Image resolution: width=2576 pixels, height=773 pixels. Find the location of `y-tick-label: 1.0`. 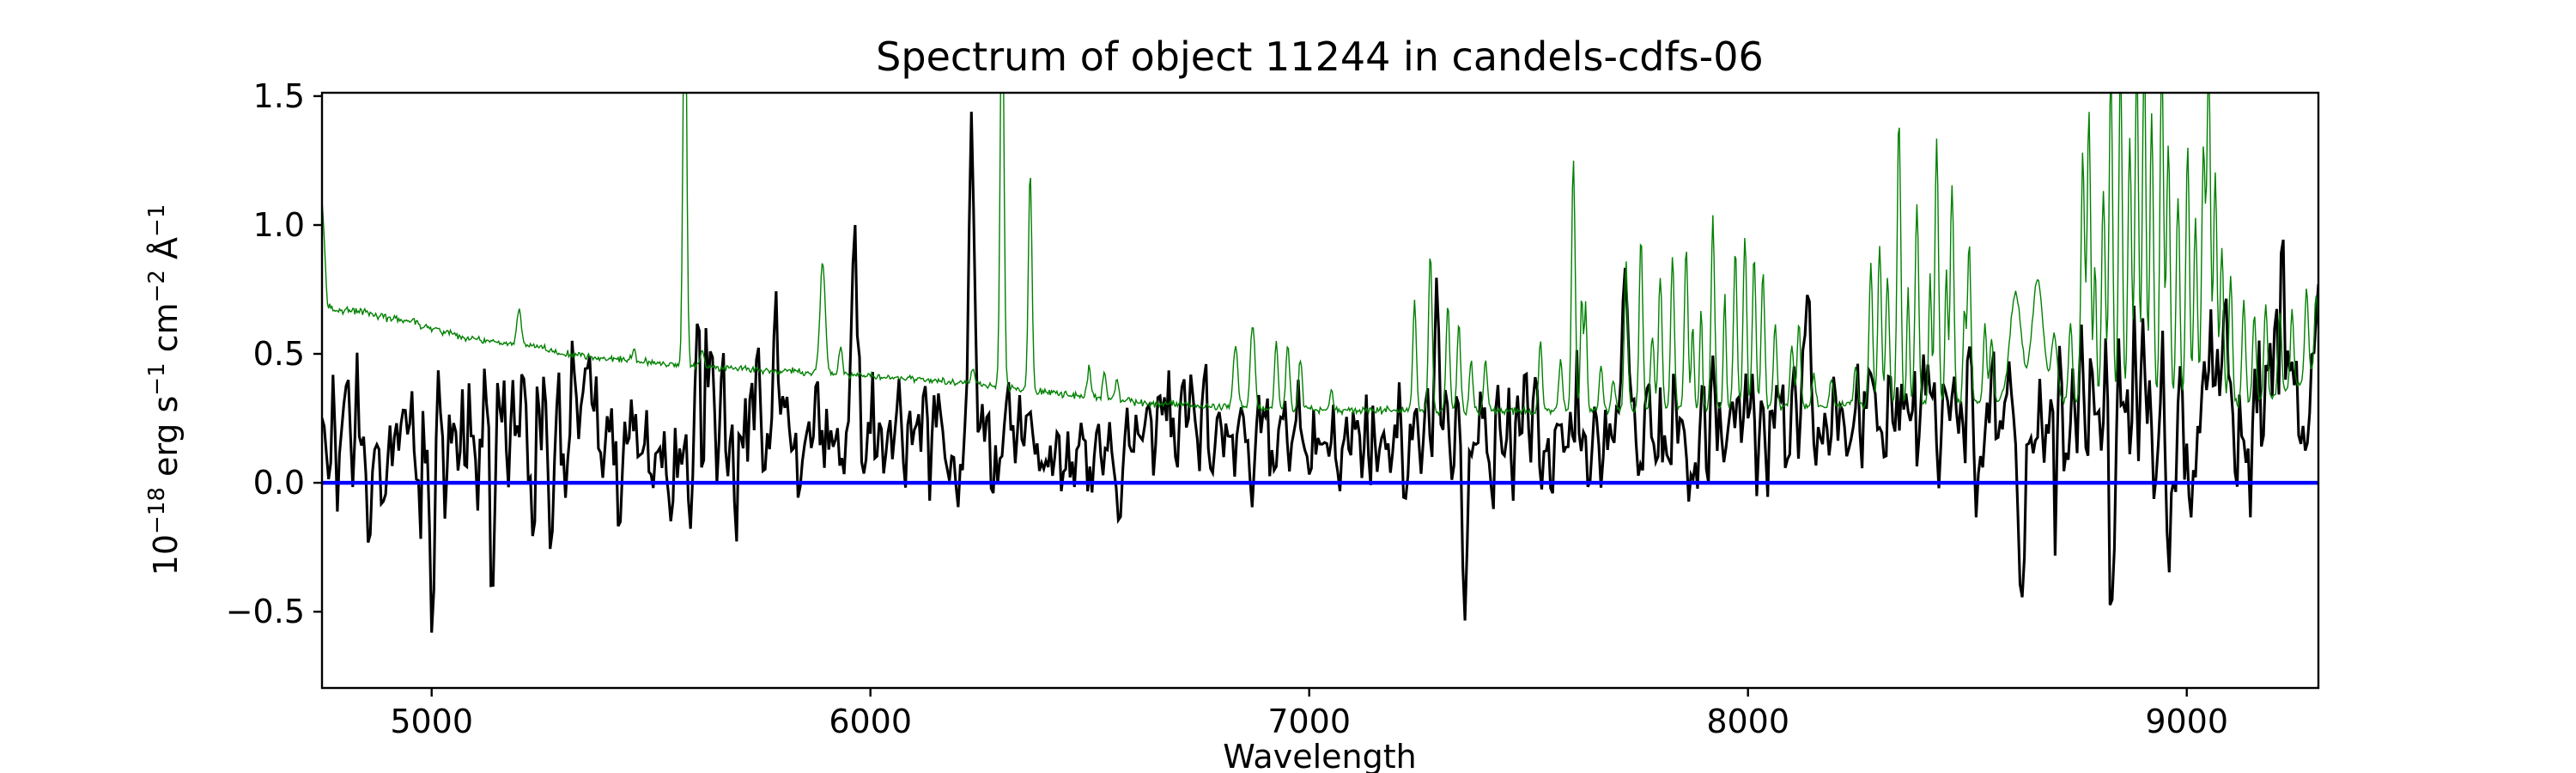

y-tick-label: 1.0 is located at coordinates (279, 225).